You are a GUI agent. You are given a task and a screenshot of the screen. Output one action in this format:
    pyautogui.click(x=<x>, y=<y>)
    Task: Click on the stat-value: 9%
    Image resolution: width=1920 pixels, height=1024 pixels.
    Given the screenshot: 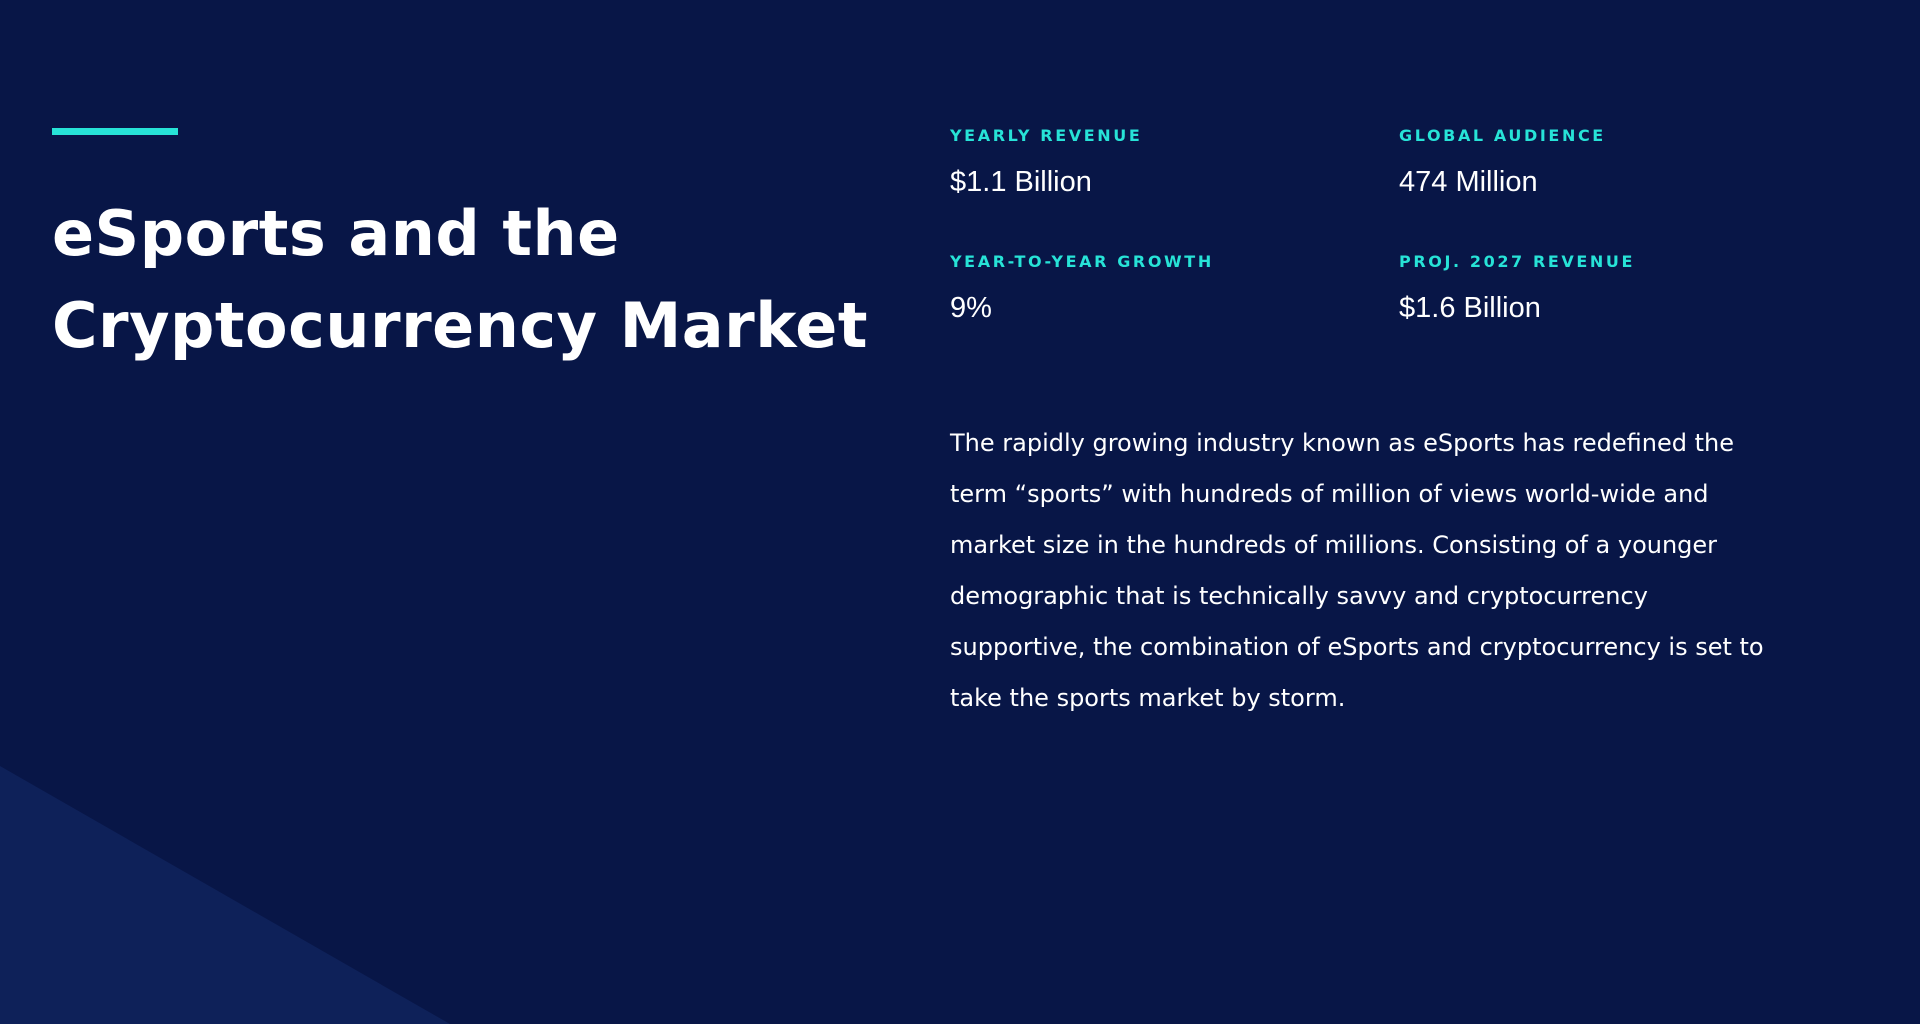 What is the action you would take?
    pyautogui.click(x=971, y=308)
    